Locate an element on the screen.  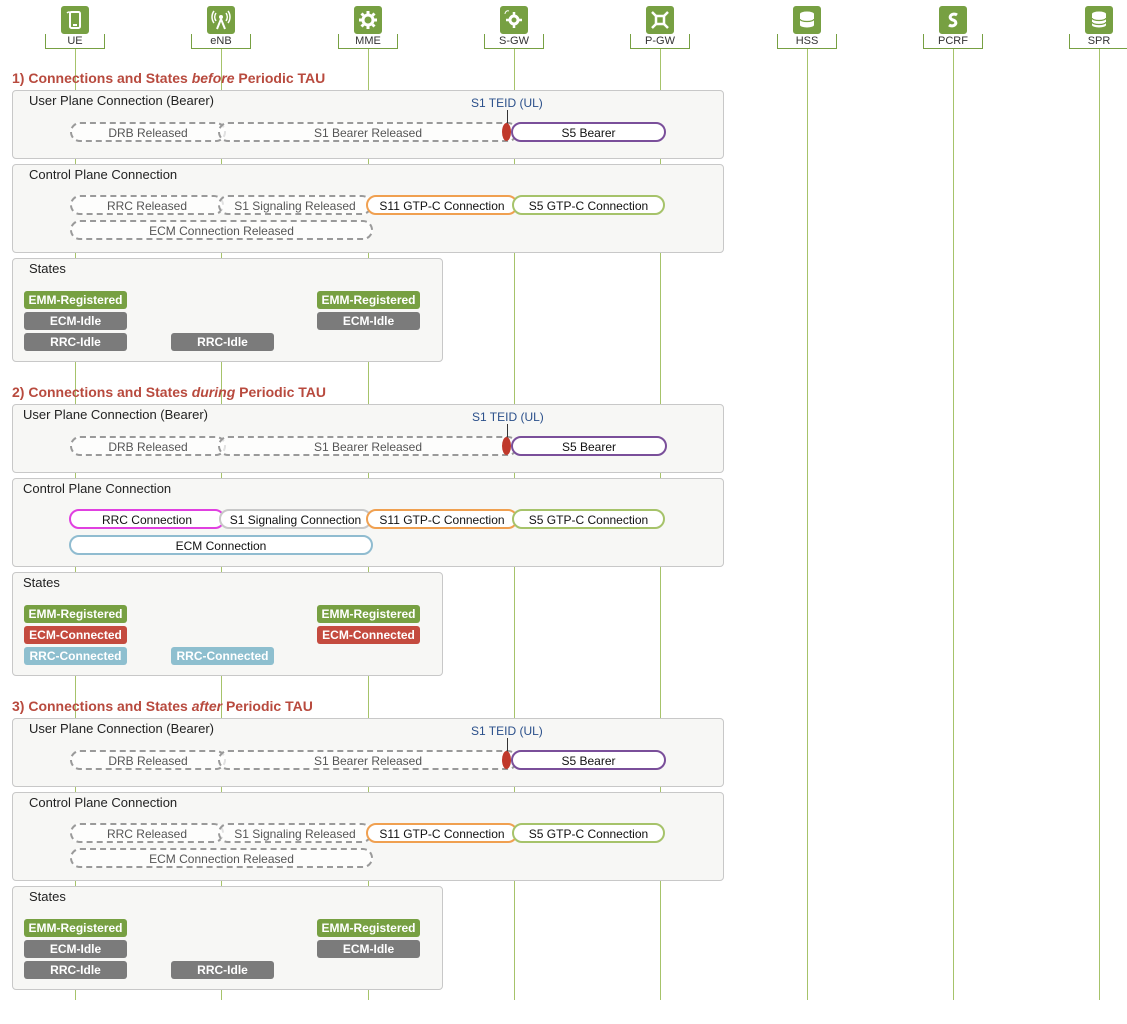
pgw-gear-icon is located at coordinates (660, 20).